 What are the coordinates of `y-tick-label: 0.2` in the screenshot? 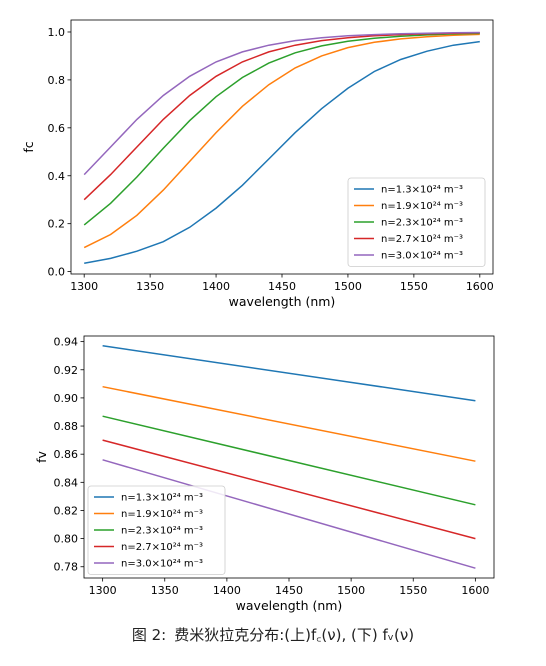 It's located at (57, 224).